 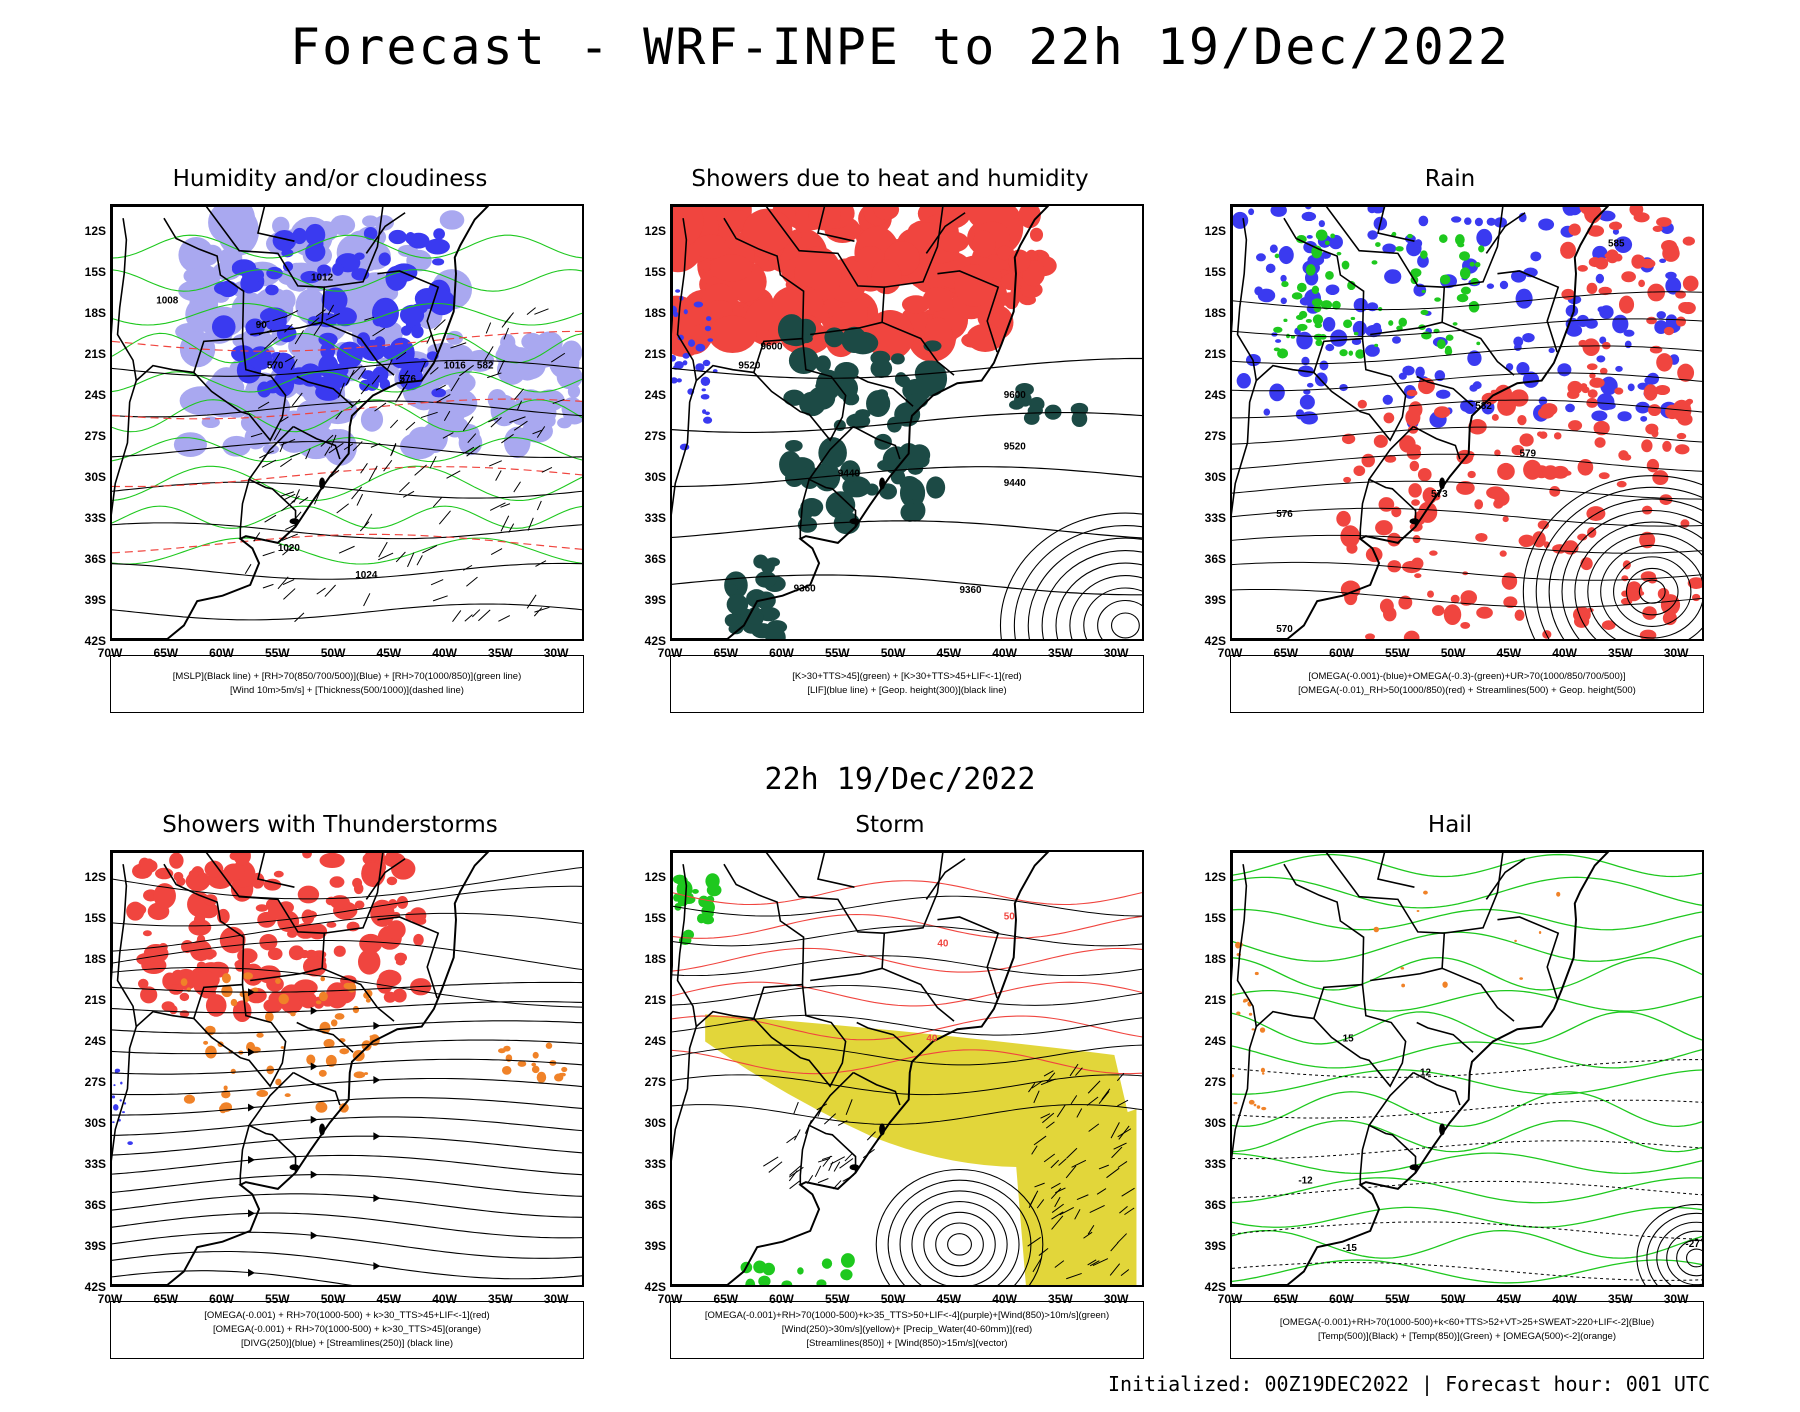 I want to click on contour-label: 1016, so click(x=455, y=365).